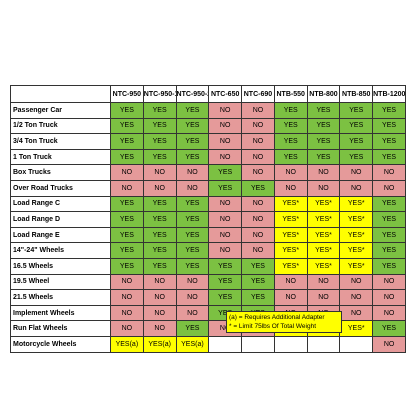 The height and width of the screenshot is (416, 416). What do you see at coordinates (60, 313) in the screenshot?
I see `row-label: Implement Wheels` at bounding box center [60, 313].